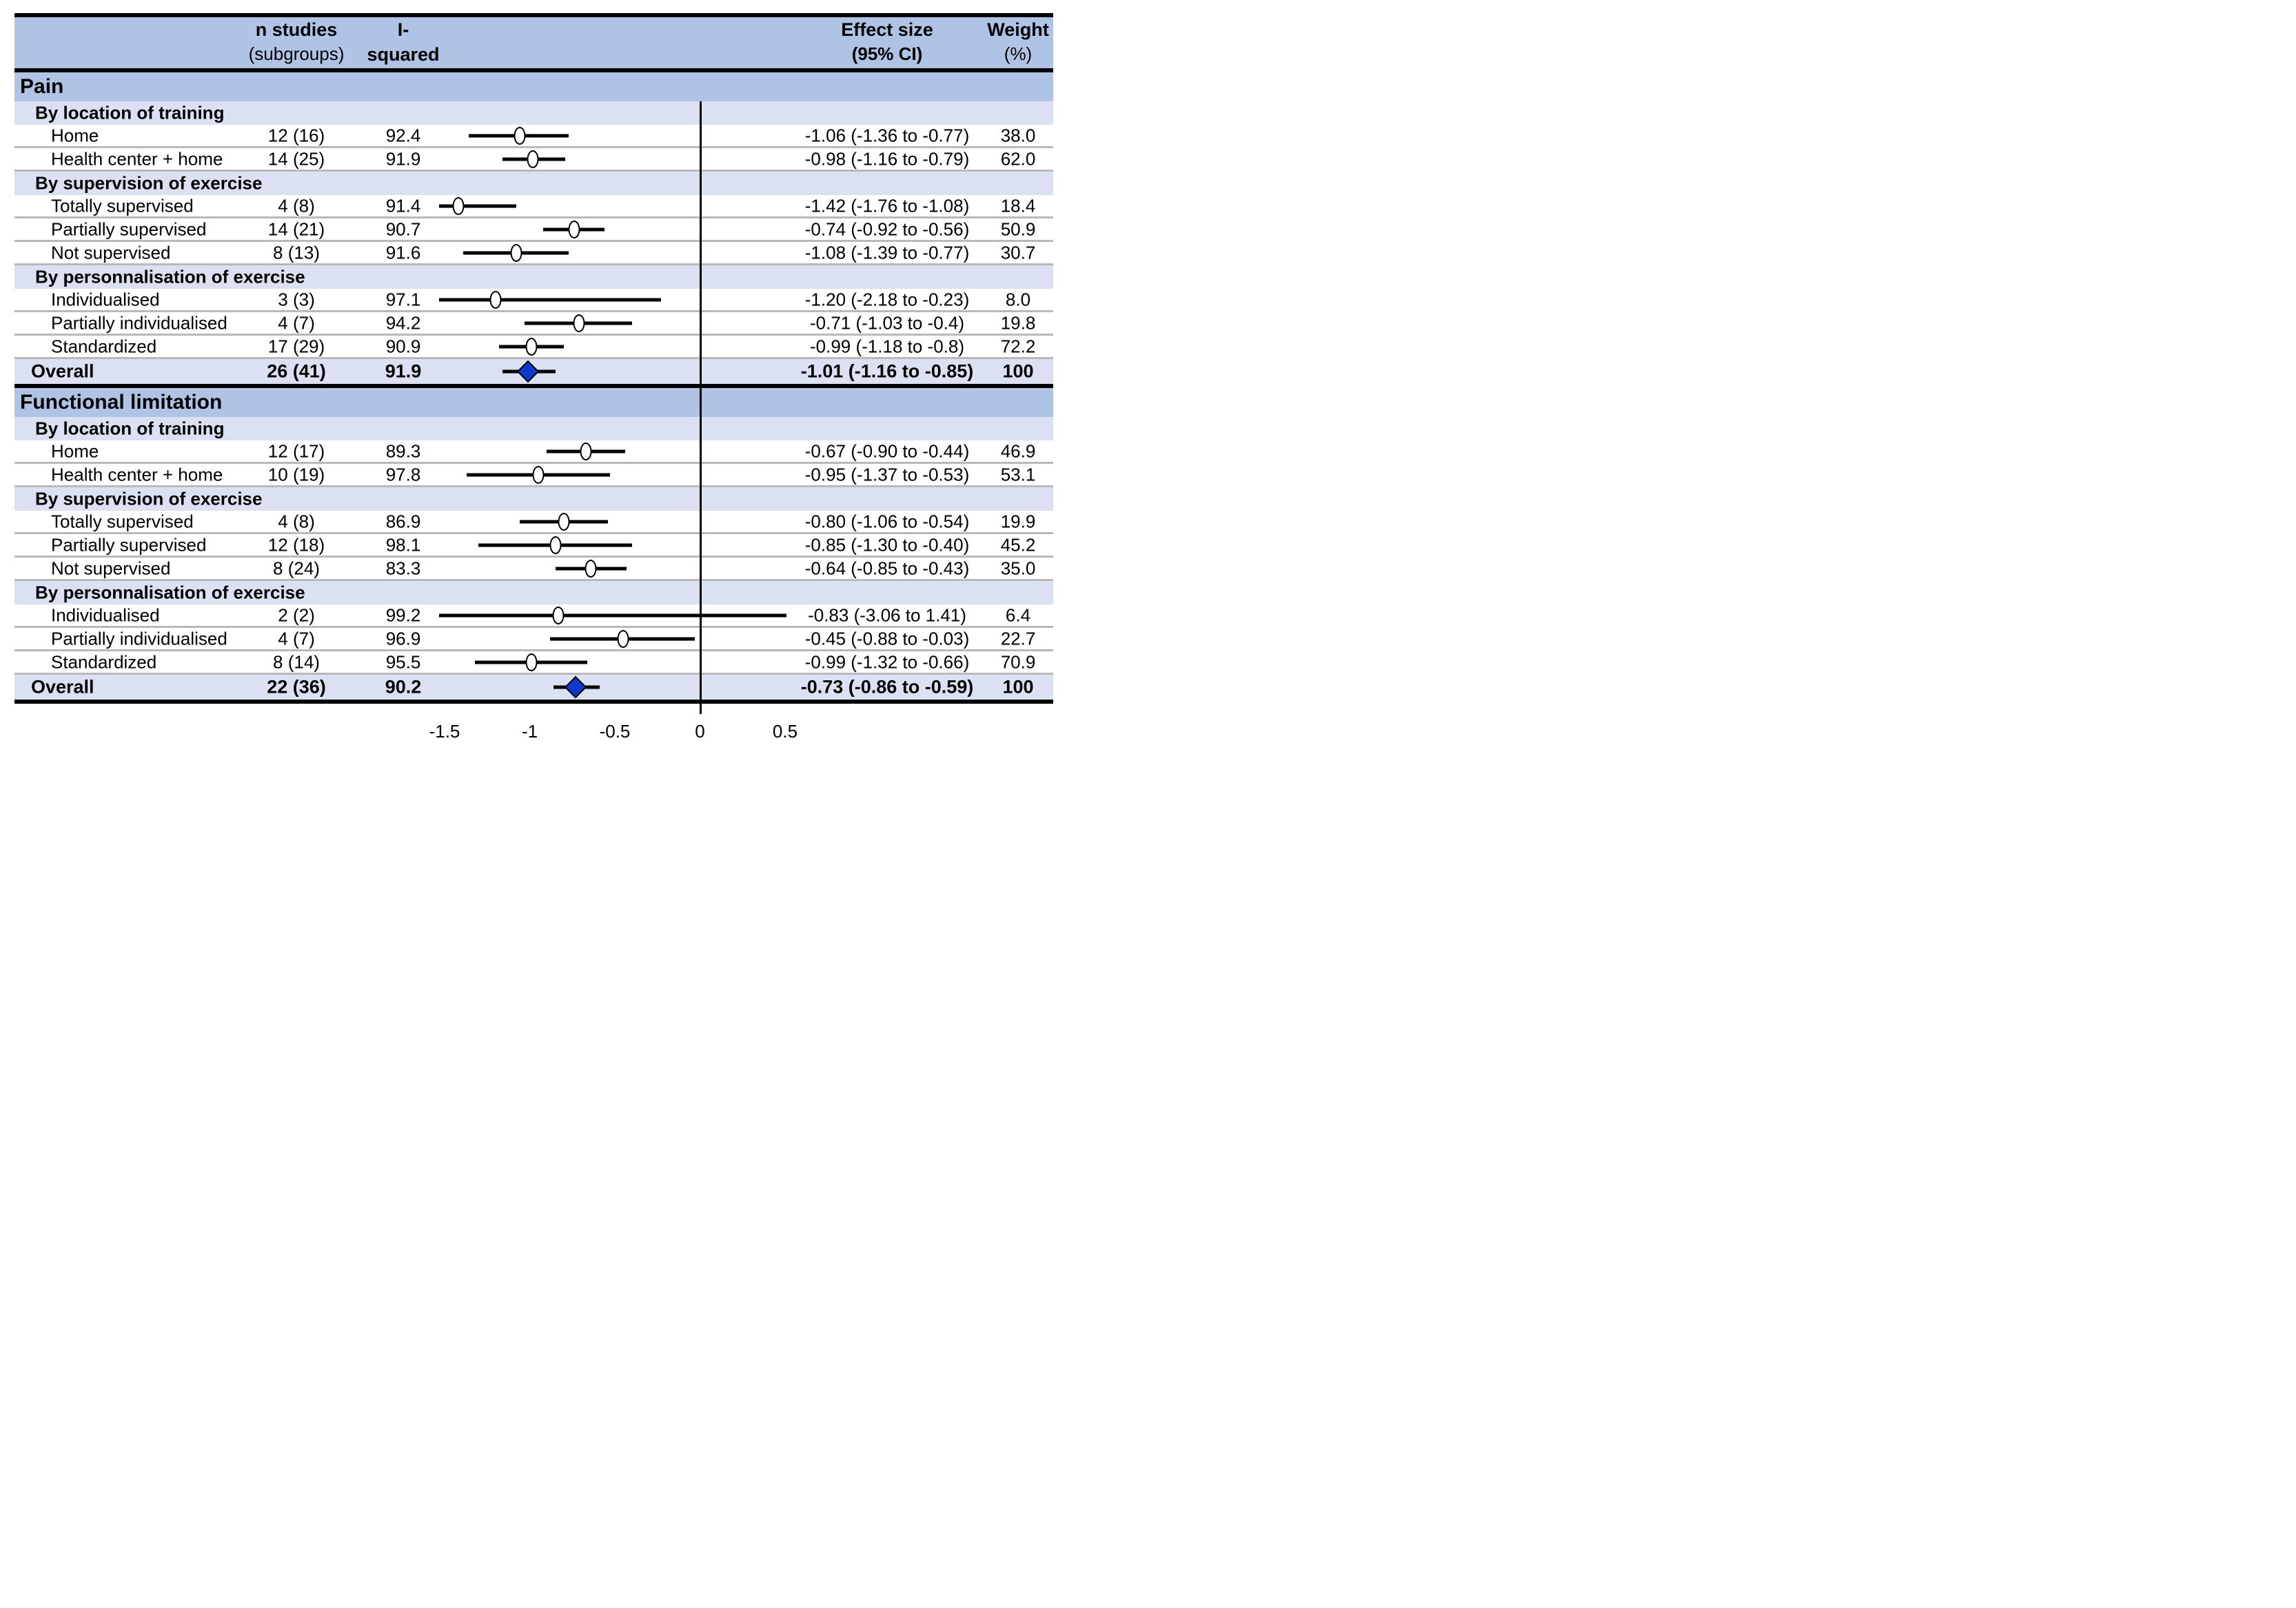  I want to click on row-label: Pain, so click(42, 87).